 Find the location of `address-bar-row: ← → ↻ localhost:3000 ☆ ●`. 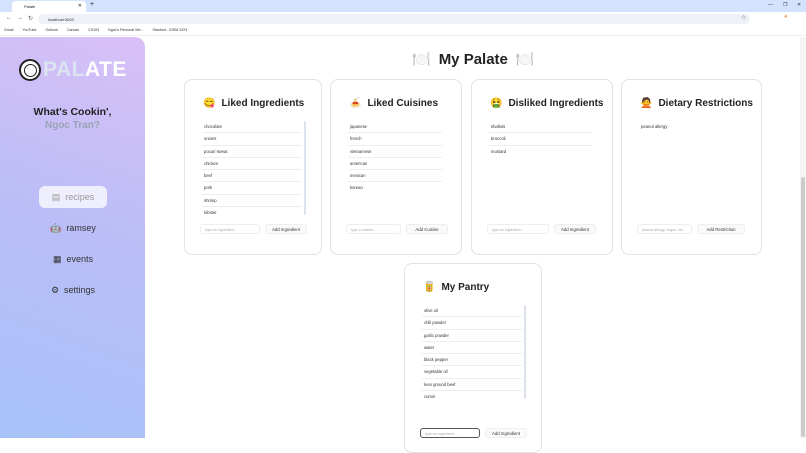

address-bar-row: ← → ↻ localhost:3000 ☆ ● is located at coordinates (403, 19).